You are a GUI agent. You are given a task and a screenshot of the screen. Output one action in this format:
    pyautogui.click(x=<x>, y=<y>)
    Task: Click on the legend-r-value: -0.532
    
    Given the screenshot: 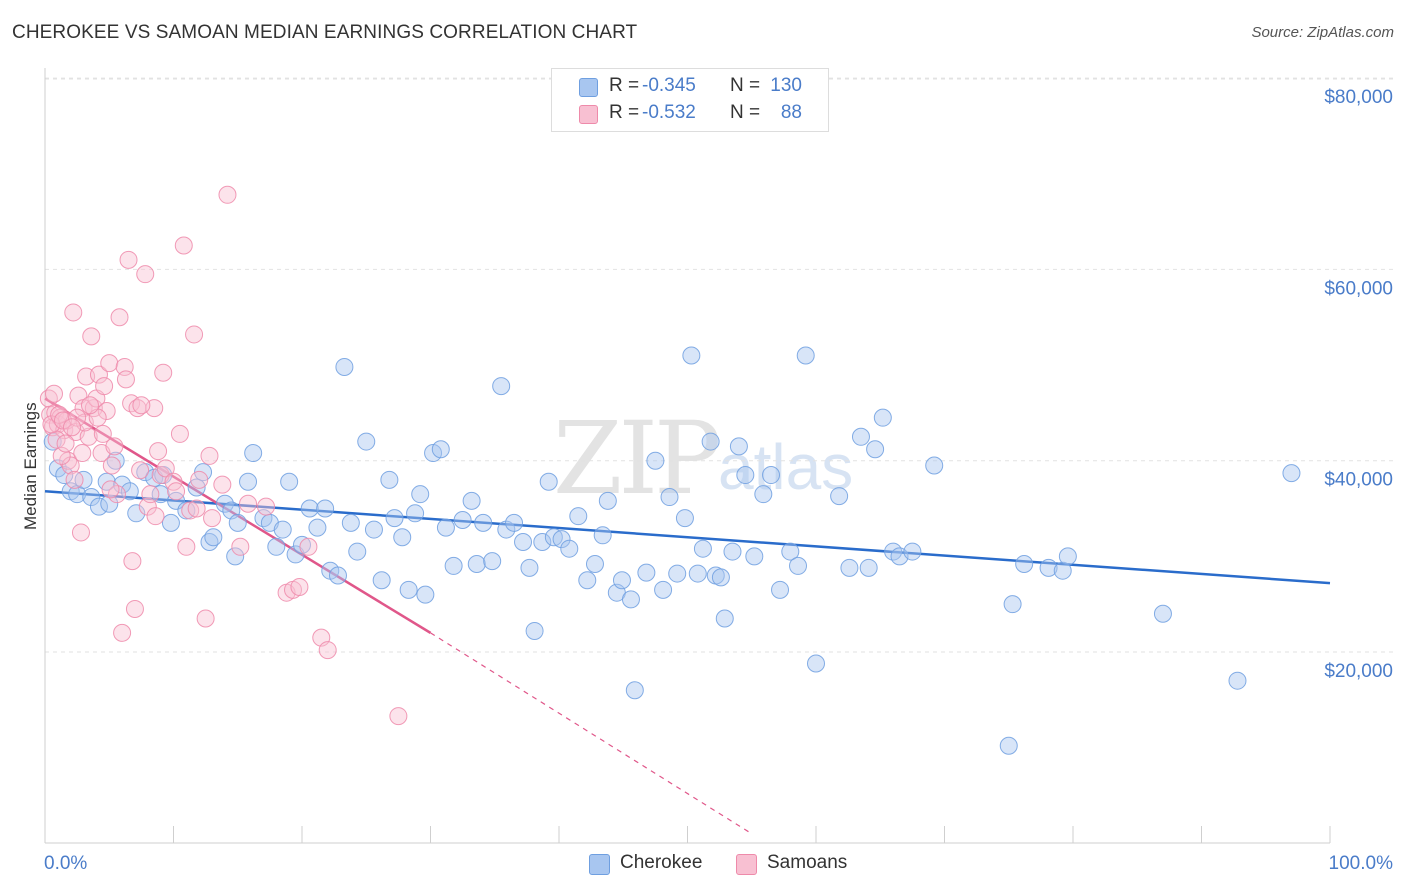 What is the action you would take?
    pyautogui.click(x=669, y=112)
    